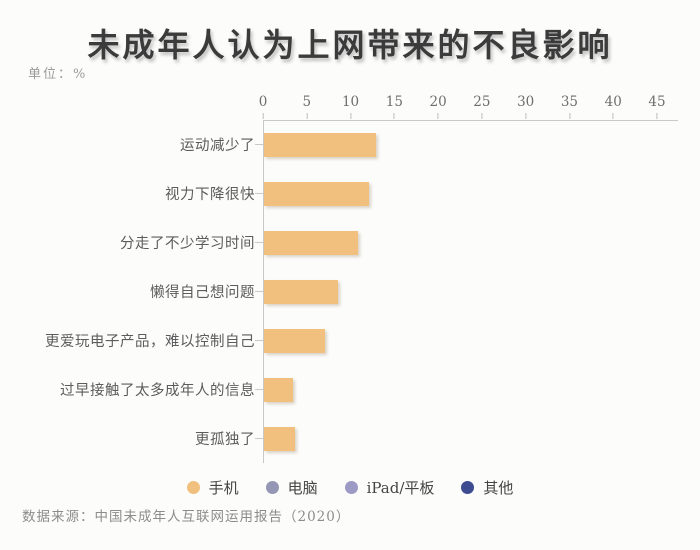 The width and height of the screenshot is (700, 550). I want to click on x-tick: 10, so click(350, 106).